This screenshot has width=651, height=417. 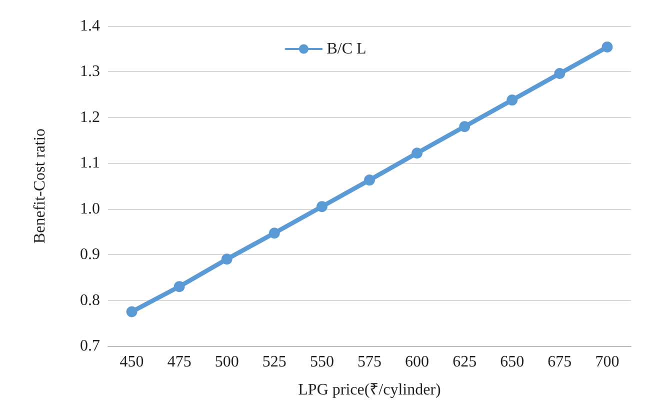 I want to click on y-tick-label: 1.1, so click(x=90, y=163).